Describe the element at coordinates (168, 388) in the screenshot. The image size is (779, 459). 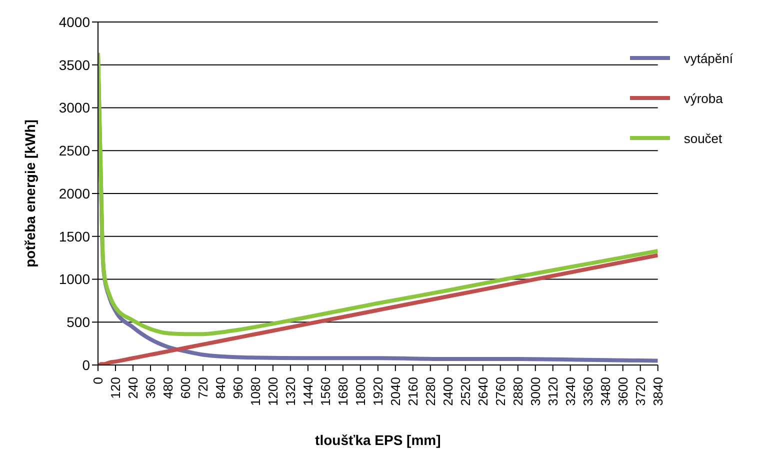
I see `x-tick-label: 480` at that location.